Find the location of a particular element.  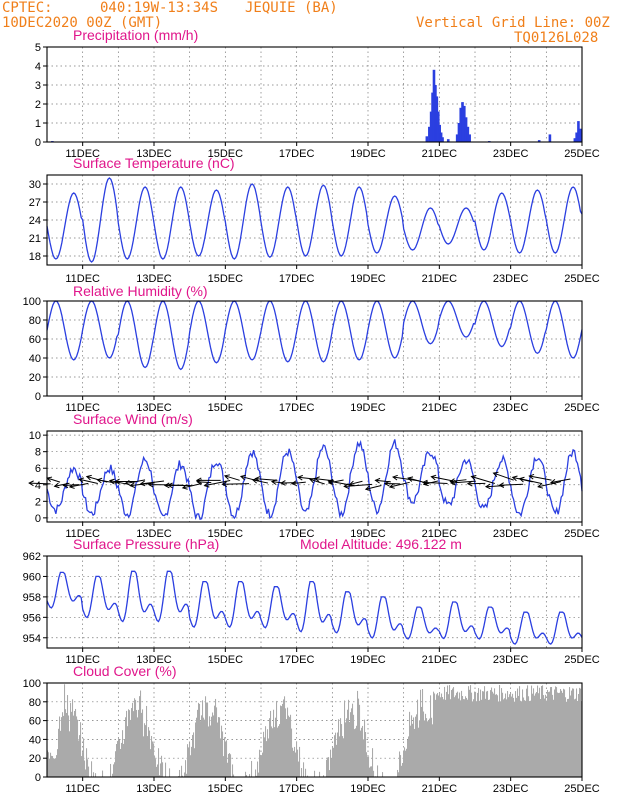

y-tick-label: 956 is located at coordinates (32, 618).